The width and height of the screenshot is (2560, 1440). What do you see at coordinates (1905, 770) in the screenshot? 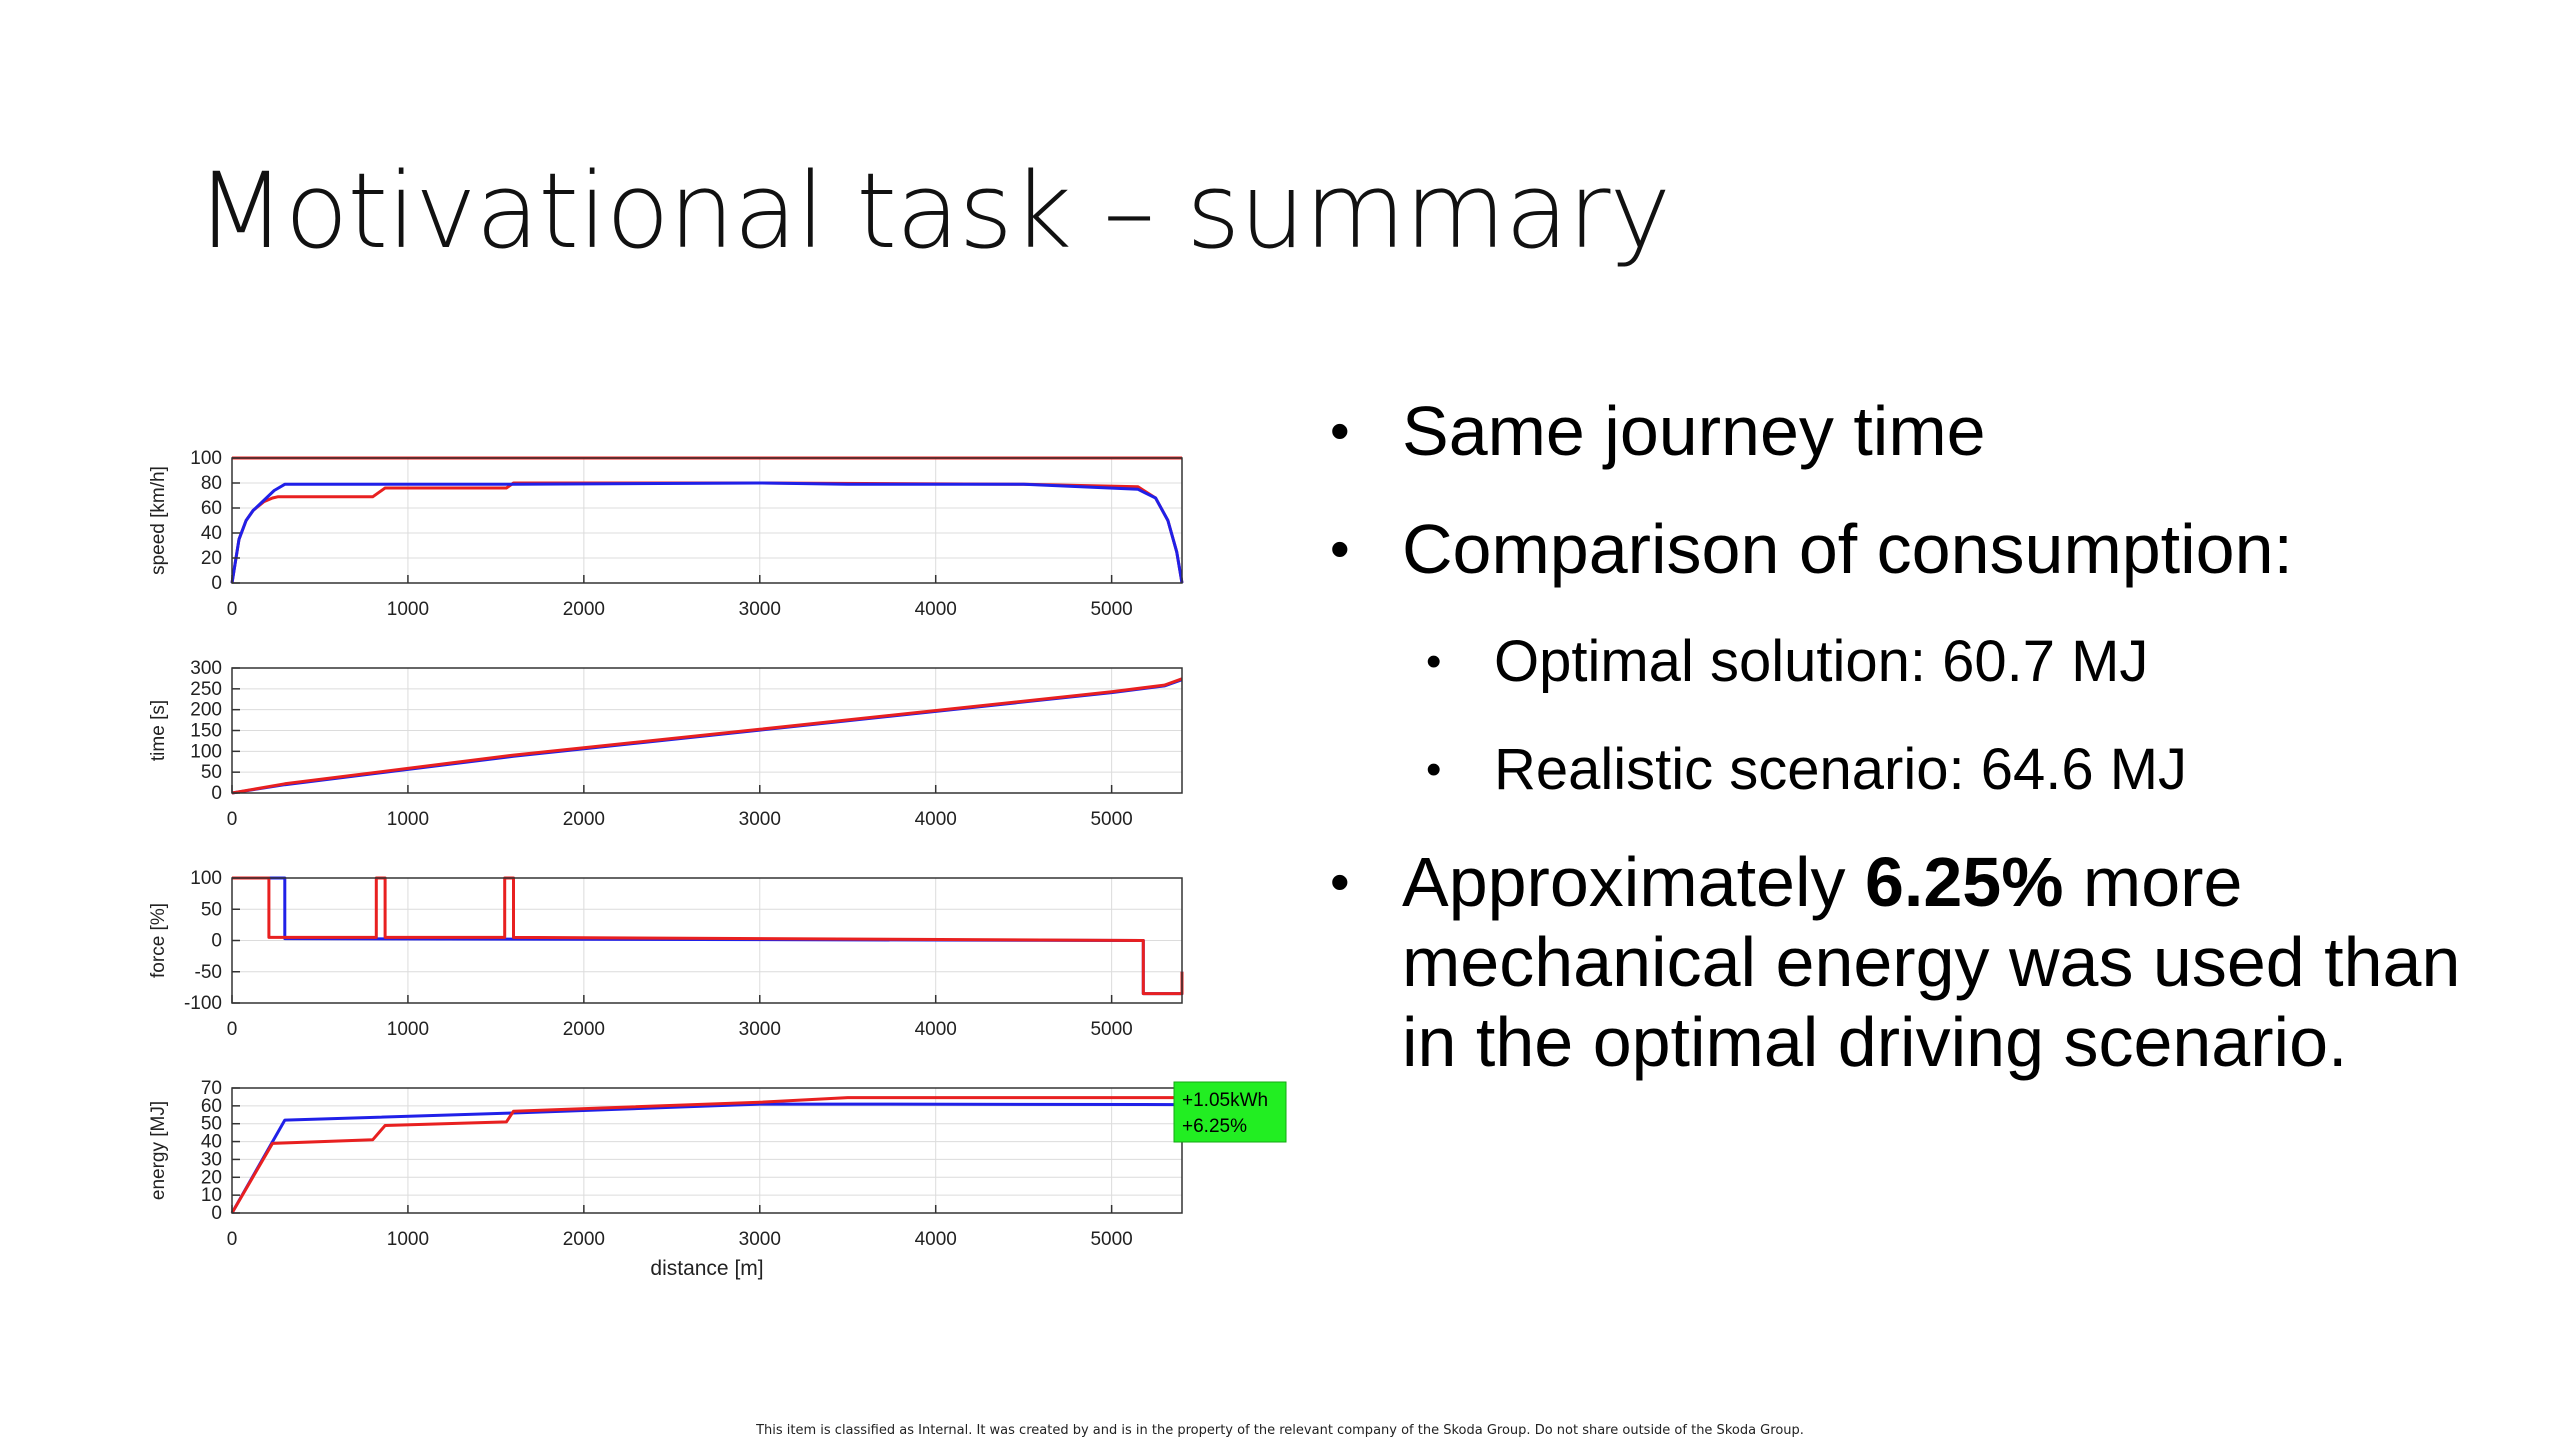
I see `sub-bullet-realistic: Realistic scenario: 64.6 MJ` at bounding box center [1905, 770].